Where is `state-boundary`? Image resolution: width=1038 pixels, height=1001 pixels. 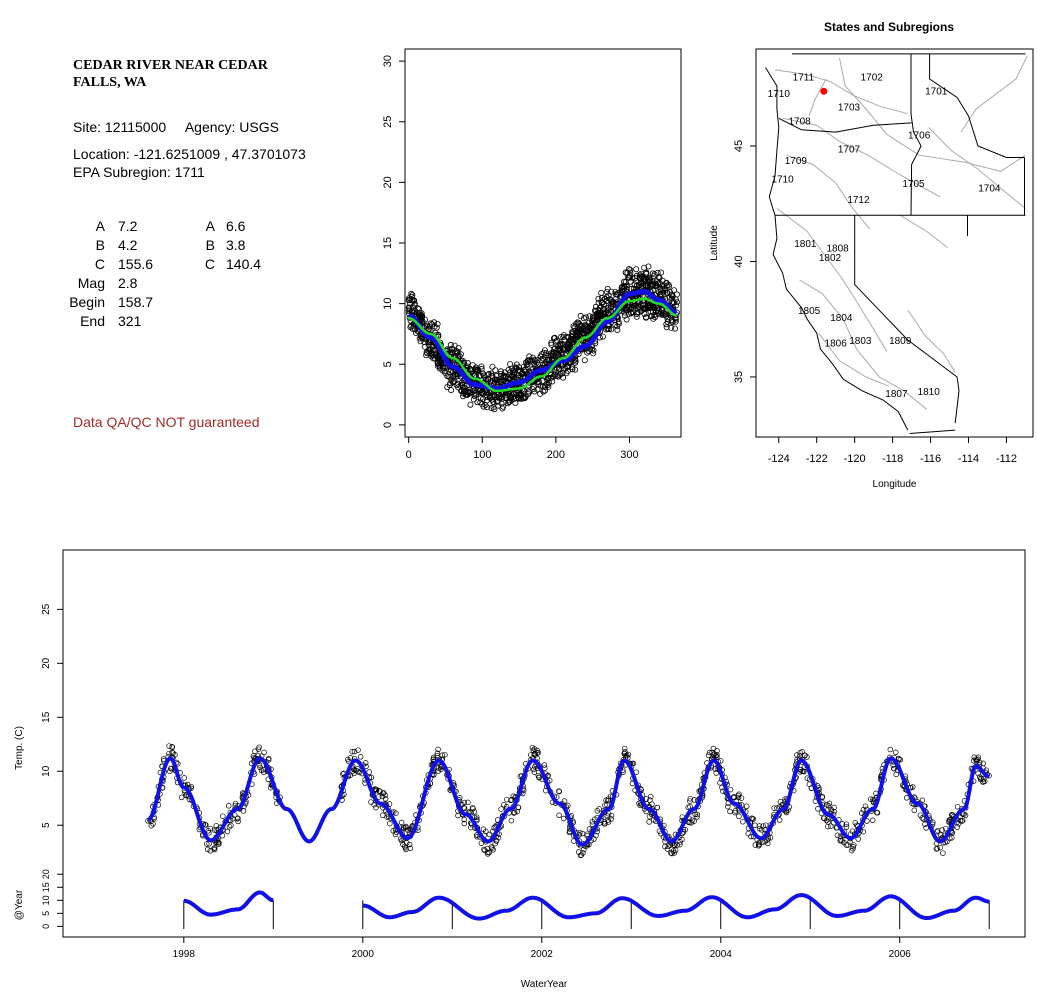 state-boundary is located at coordinates (907, 319).